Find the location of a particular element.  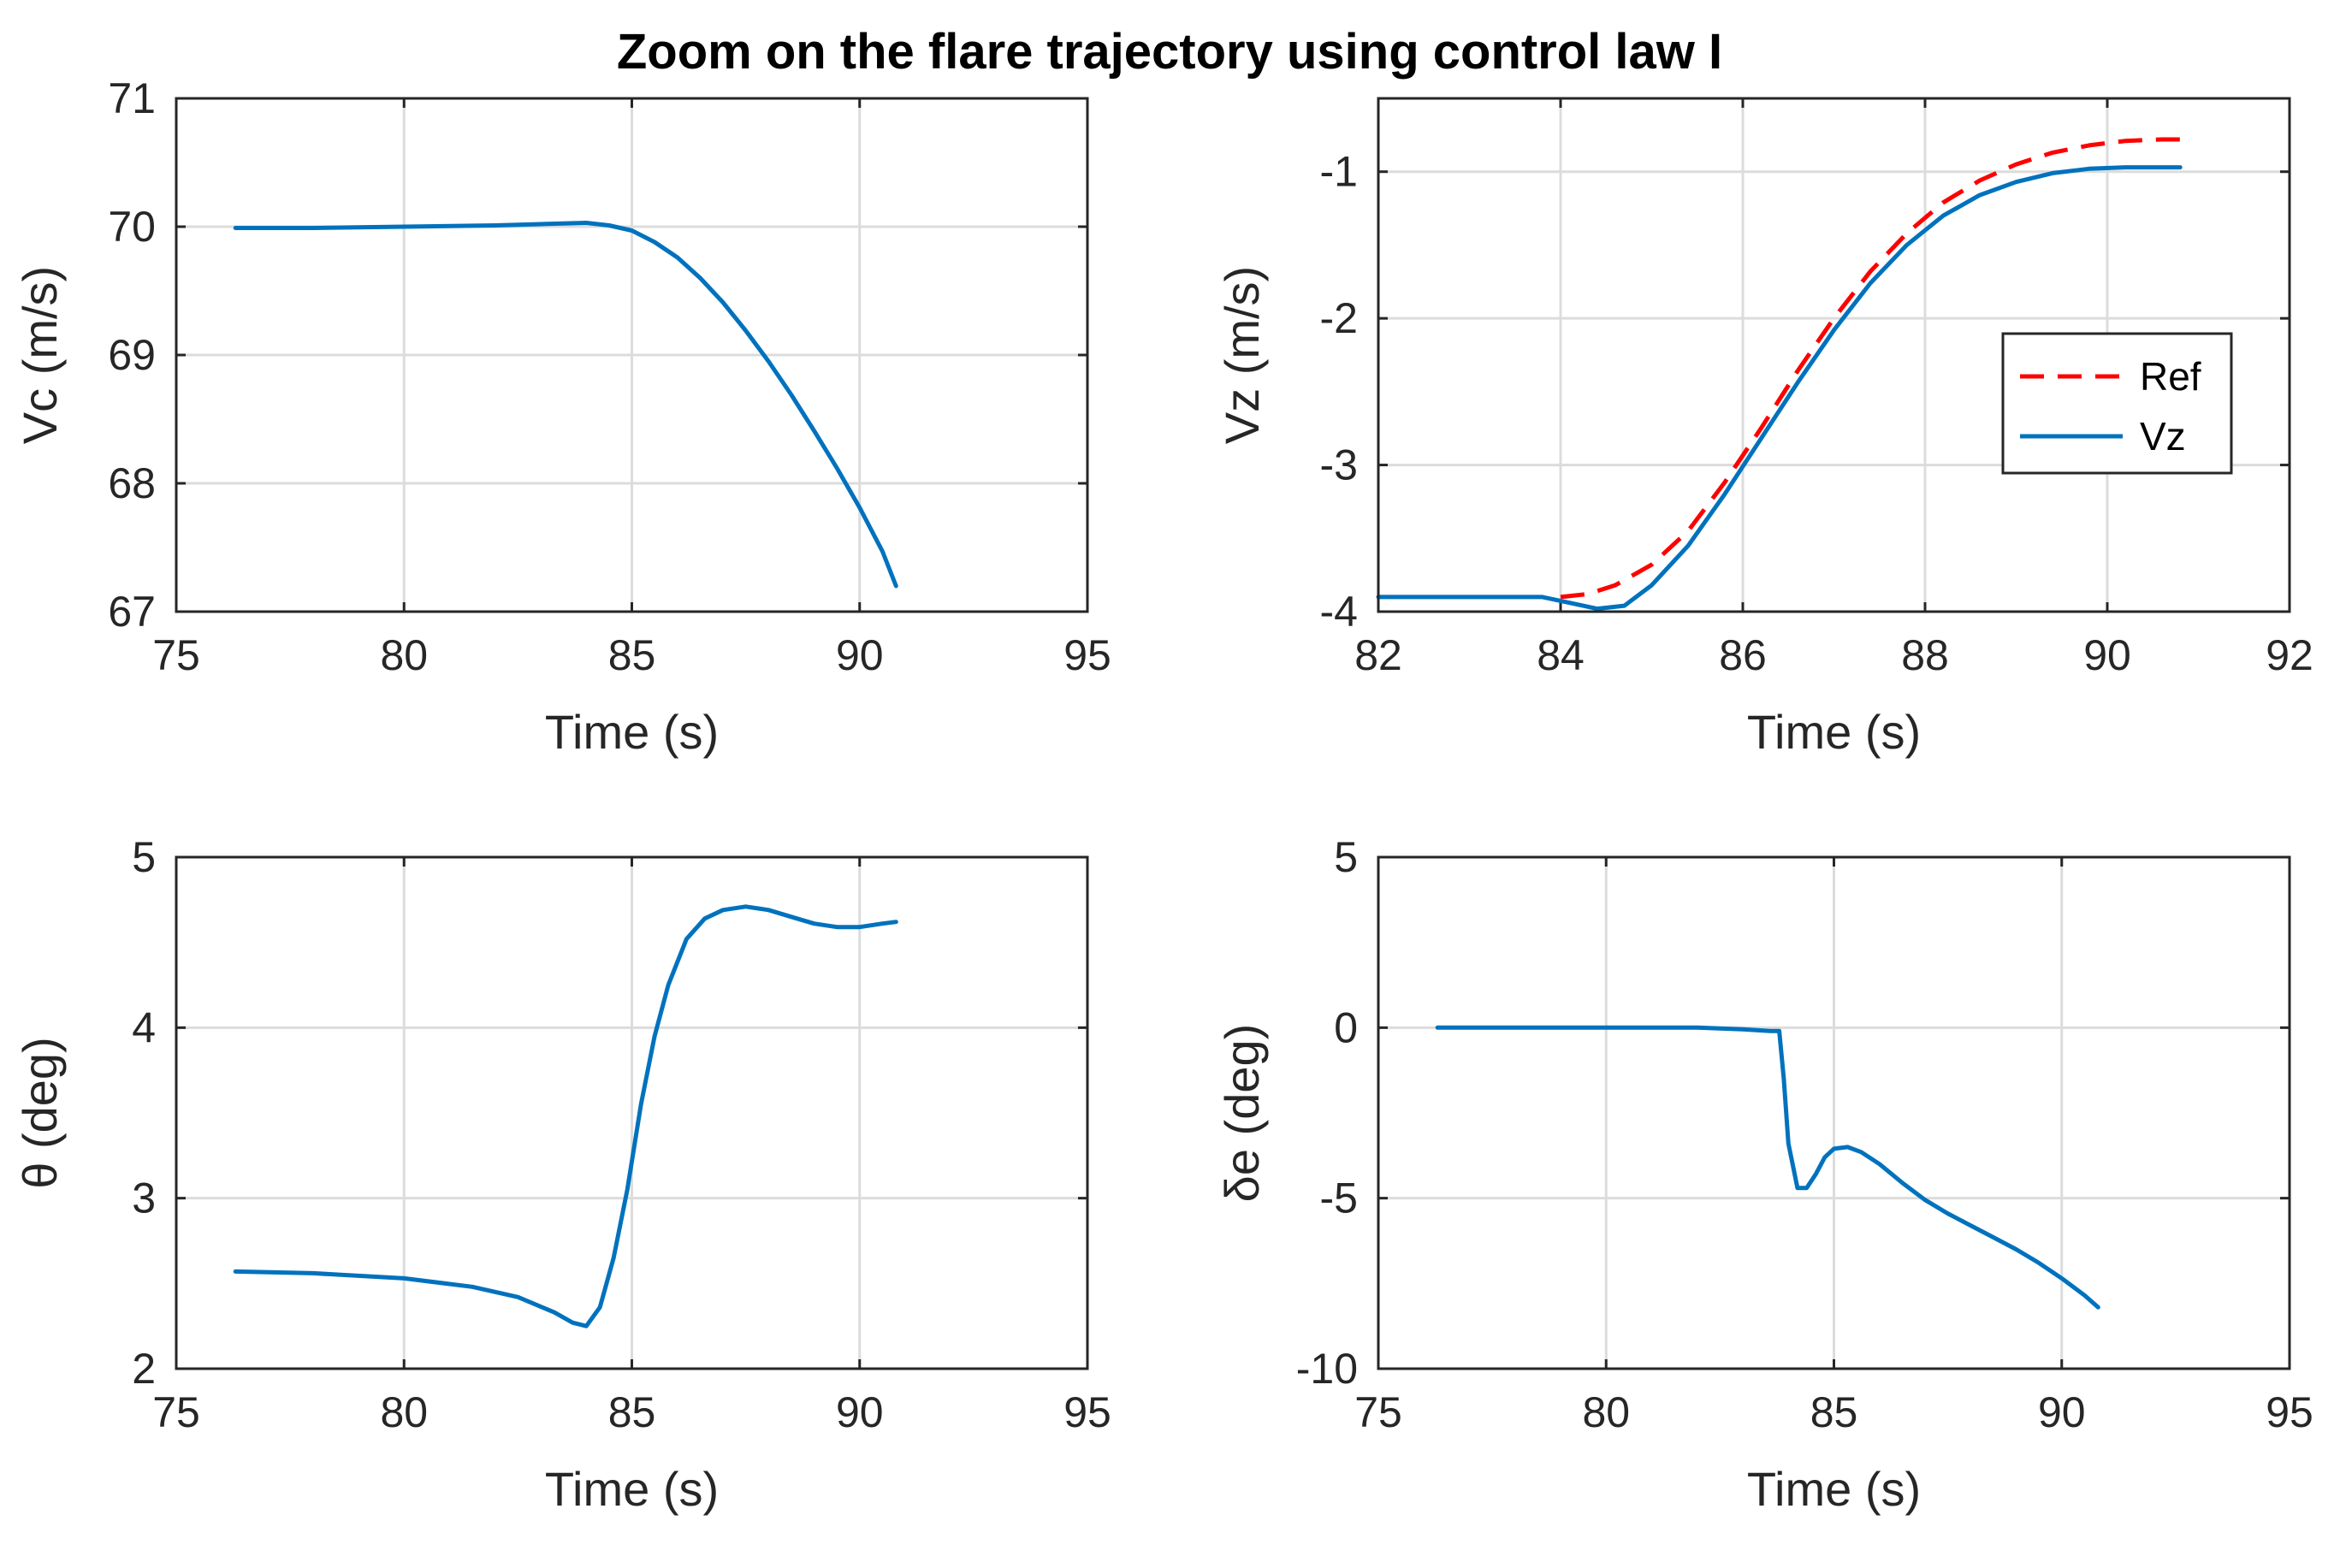

y-tick-label: -5 is located at coordinates (1339, 1198).